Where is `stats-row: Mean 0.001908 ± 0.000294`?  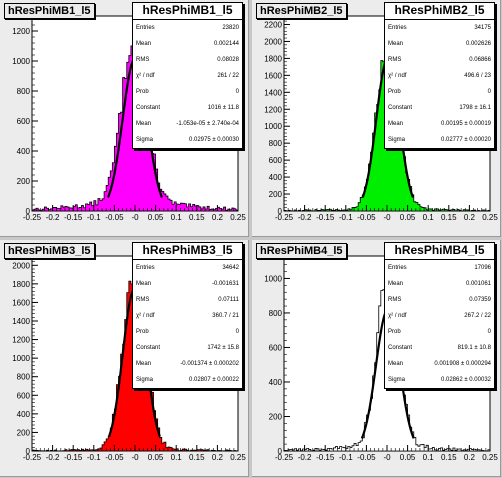
stats-row: Mean 0.001908 ± 0.000294 is located at coordinates (439, 364).